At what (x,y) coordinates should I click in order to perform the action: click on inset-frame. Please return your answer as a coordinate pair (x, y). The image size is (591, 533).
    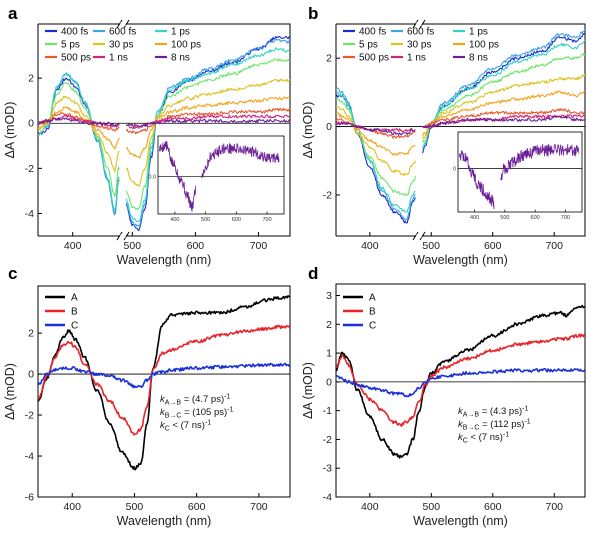
    Looking at the image, I should click on (221, 175).